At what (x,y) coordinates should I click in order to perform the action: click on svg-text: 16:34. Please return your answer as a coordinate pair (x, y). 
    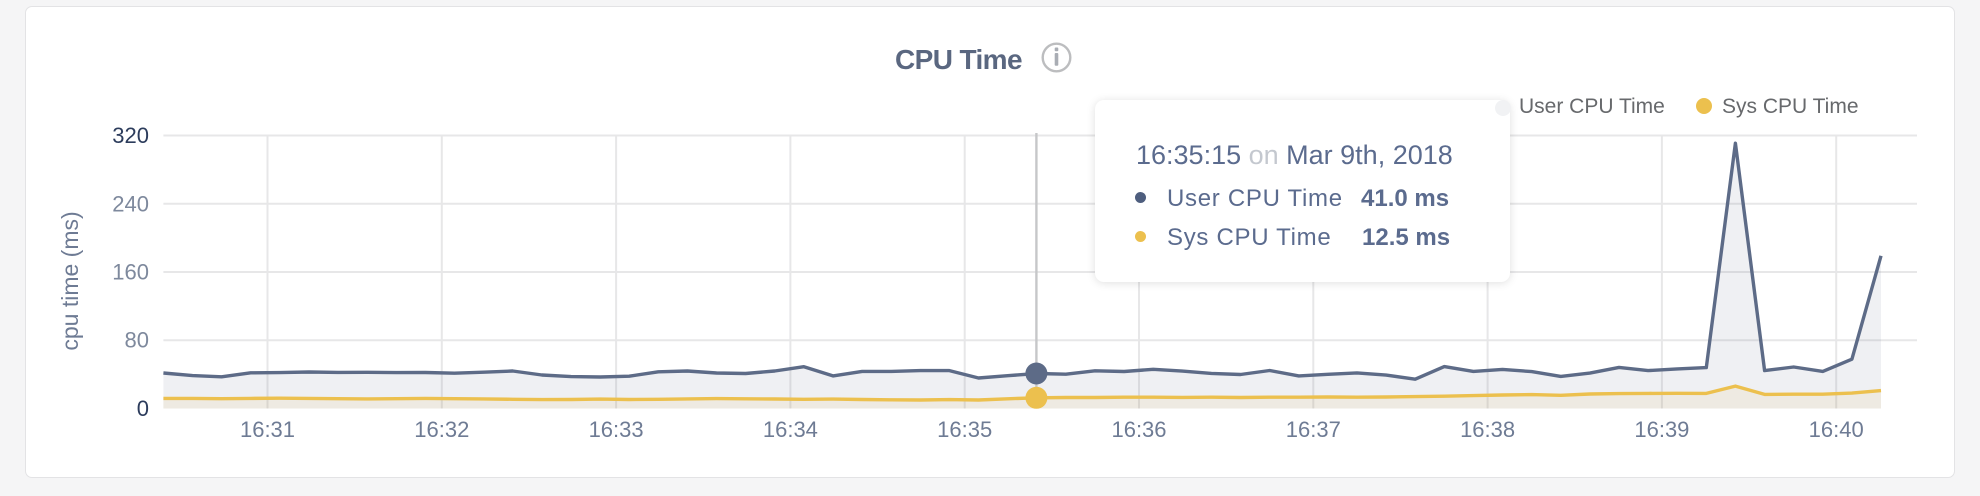
    Looking at the image, I should click on (790, 429).